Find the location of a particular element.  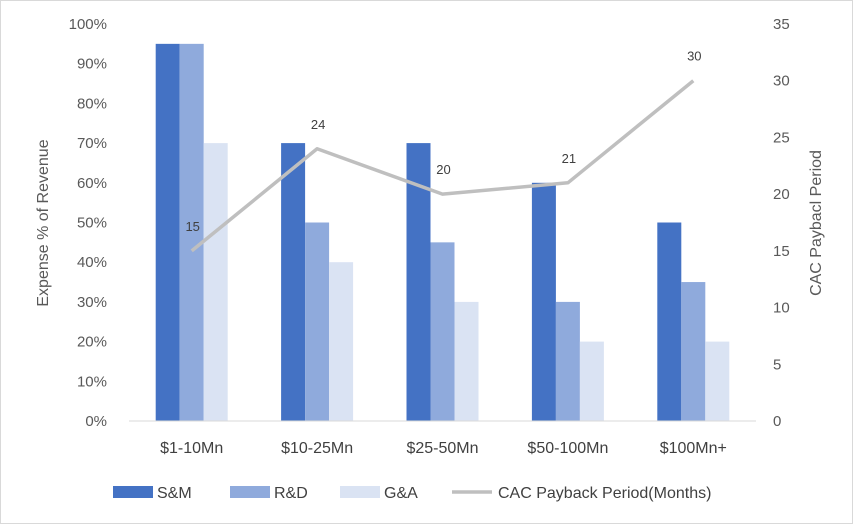

left-tick-label: 60% is located at coordinates (92, 183).